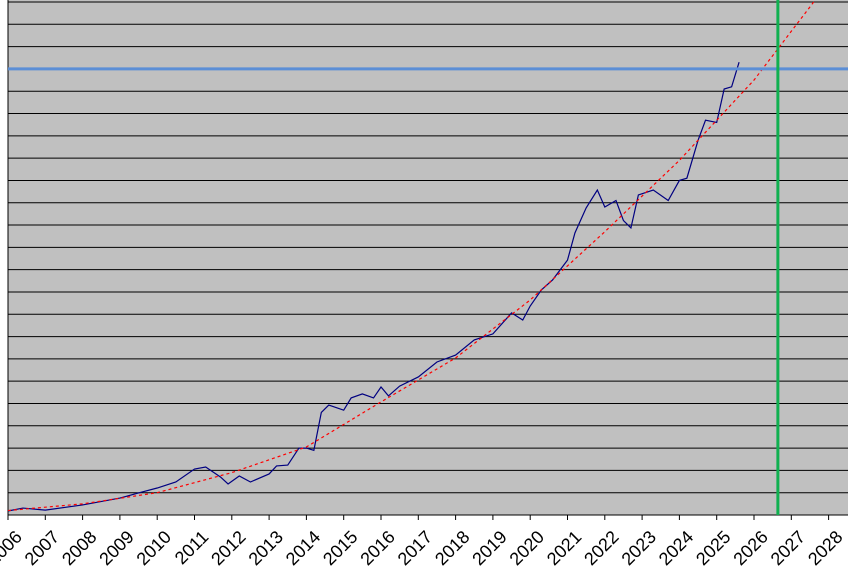 The width and height of the screenshot is (848, 586). I want to click on x-tick-label: 2006, so click(13, 548).